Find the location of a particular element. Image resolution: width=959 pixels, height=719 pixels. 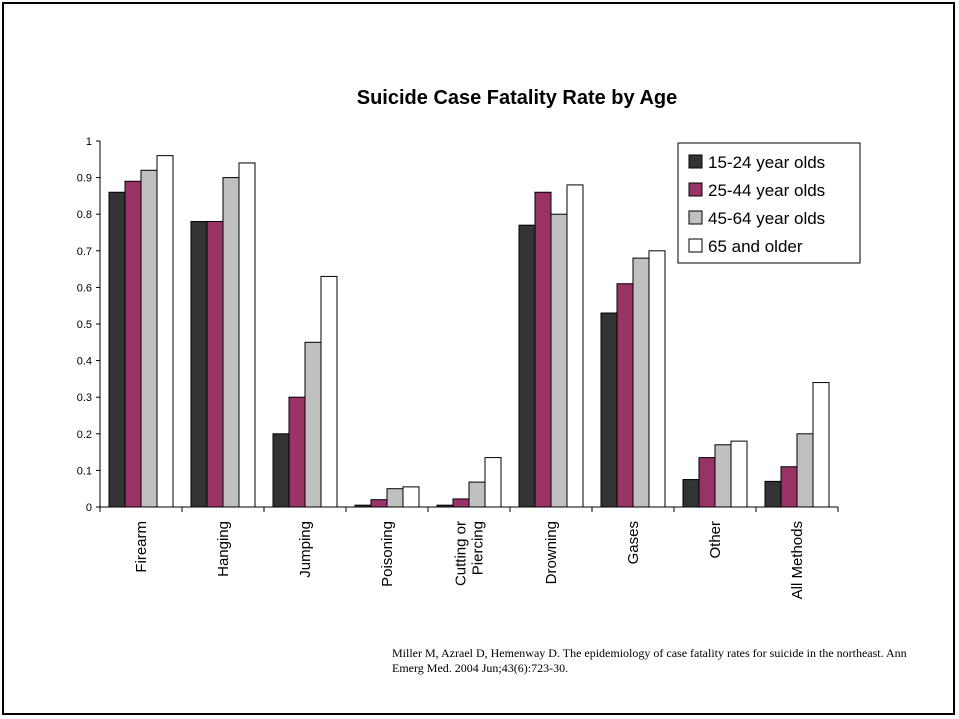

x-category-label: Poisoning is located at coordinates (387, 554).